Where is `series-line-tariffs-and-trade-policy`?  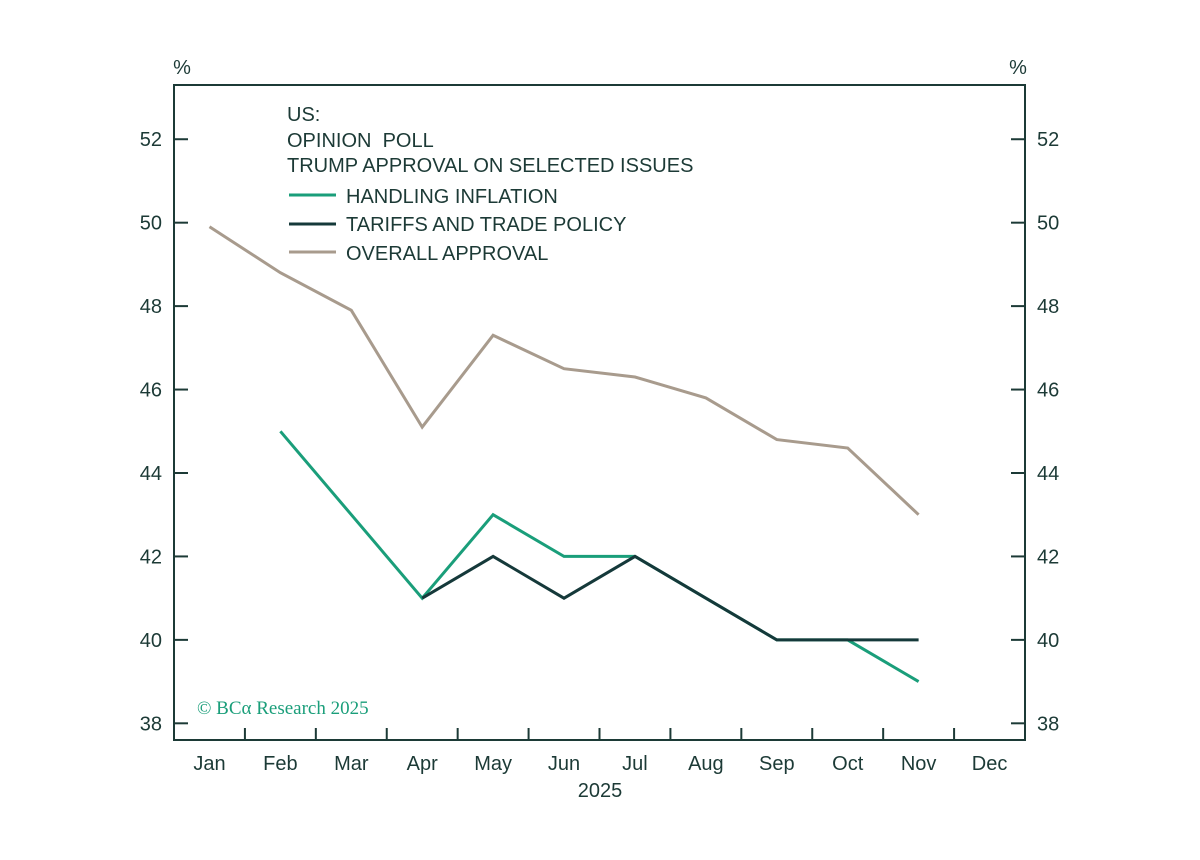 series-line-tariffs-and-trade-policy is located at coordinates (670, 598).